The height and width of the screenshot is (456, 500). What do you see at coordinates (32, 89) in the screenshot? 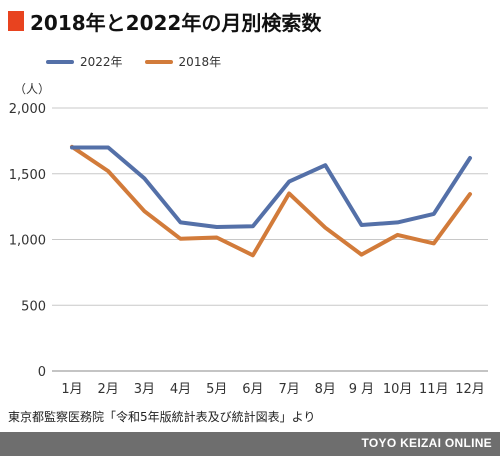
I see `y-axis-unit-label: （人）` at bounding box center [32, 89].